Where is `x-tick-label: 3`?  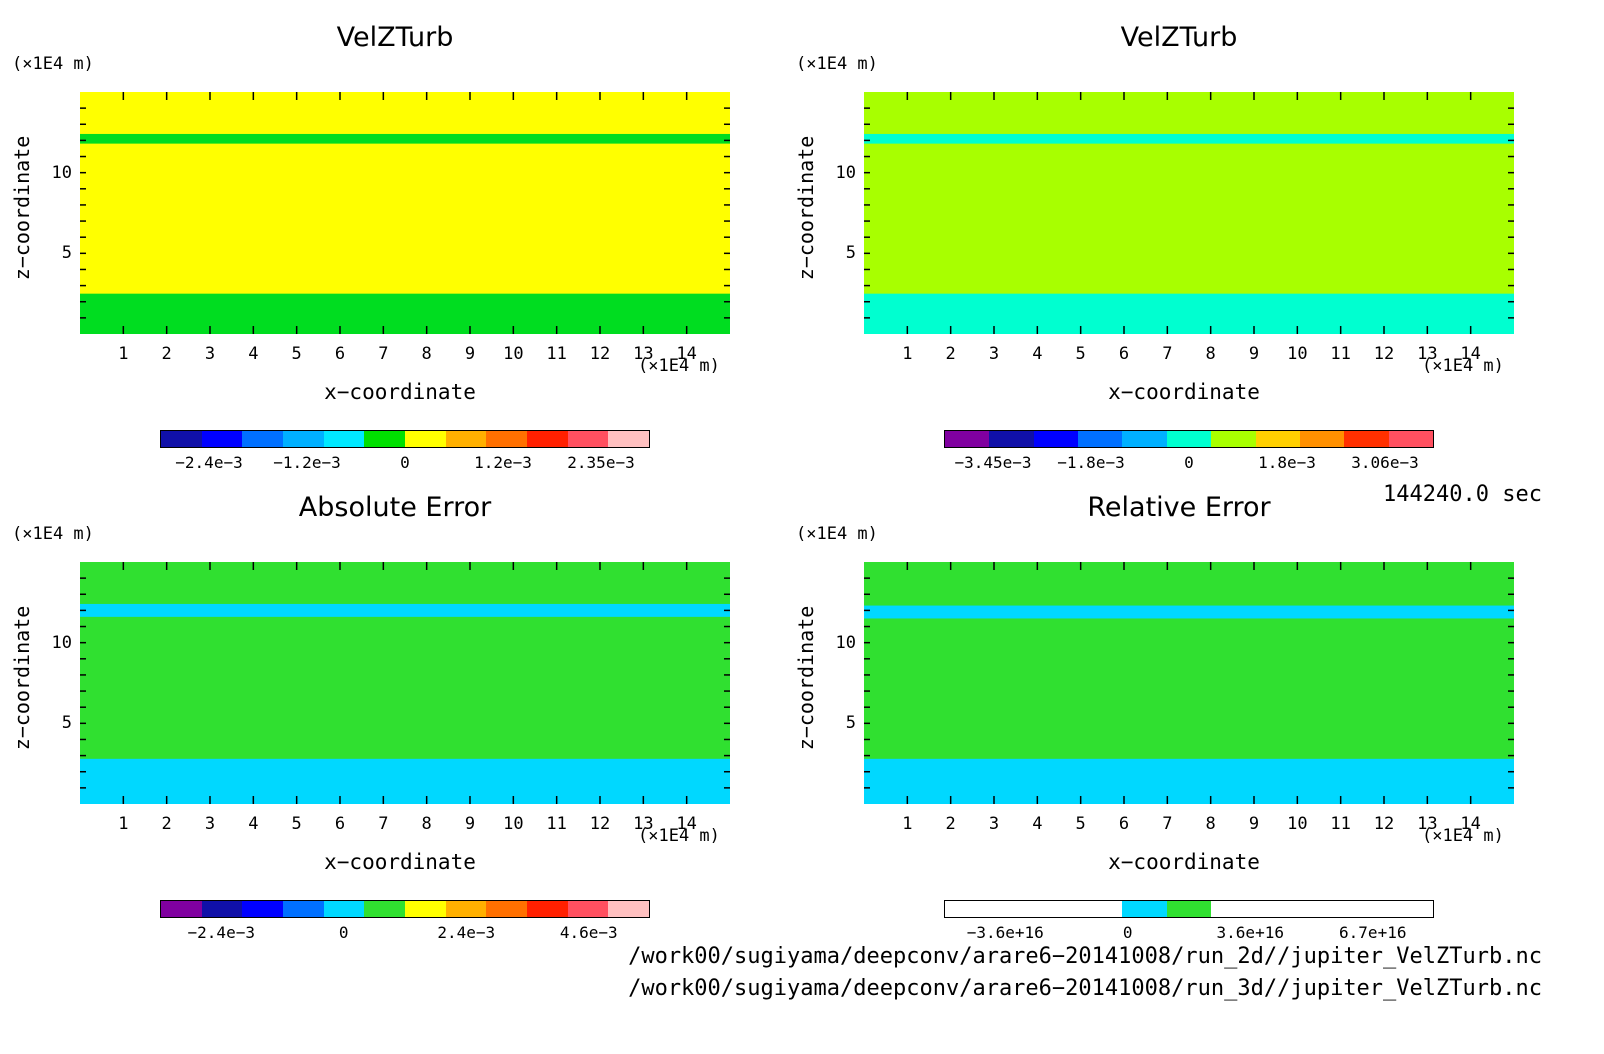
x-tick-label: 3 is located at coordinates (210, 824).